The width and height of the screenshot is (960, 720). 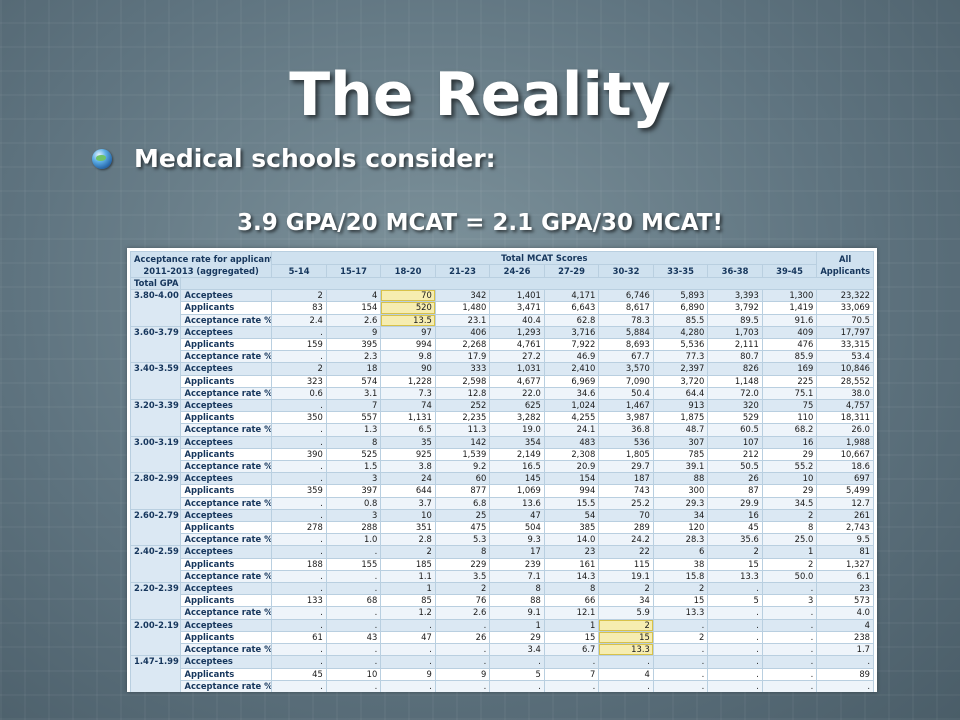 I want to click on table-cell: 913, so click(x=680, y=406).